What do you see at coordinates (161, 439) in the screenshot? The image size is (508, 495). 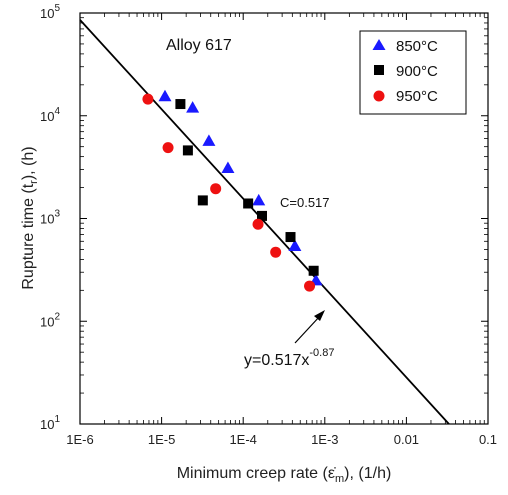 I see `x-tick-label: 1E-5` at bounding box center [161, 439].